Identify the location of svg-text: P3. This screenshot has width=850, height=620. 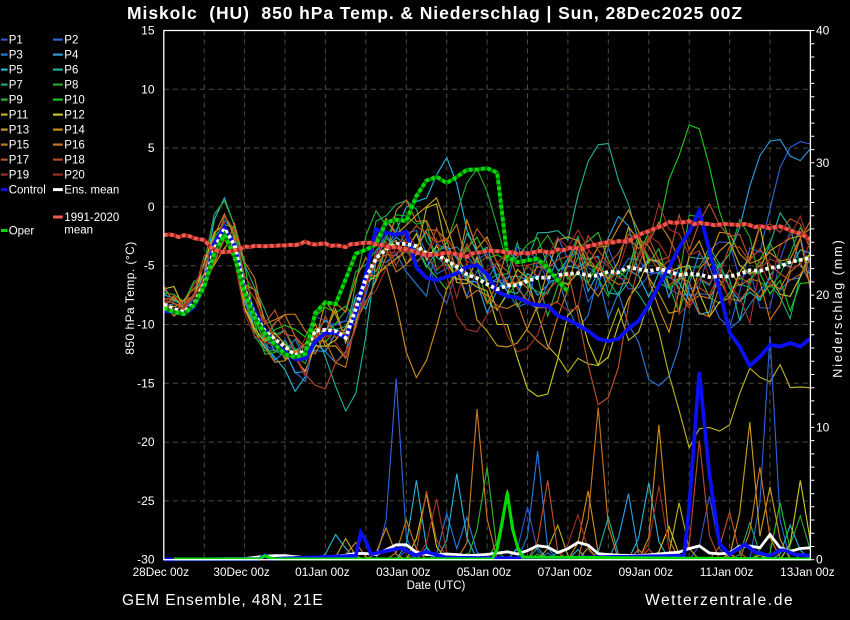
(16, 56).